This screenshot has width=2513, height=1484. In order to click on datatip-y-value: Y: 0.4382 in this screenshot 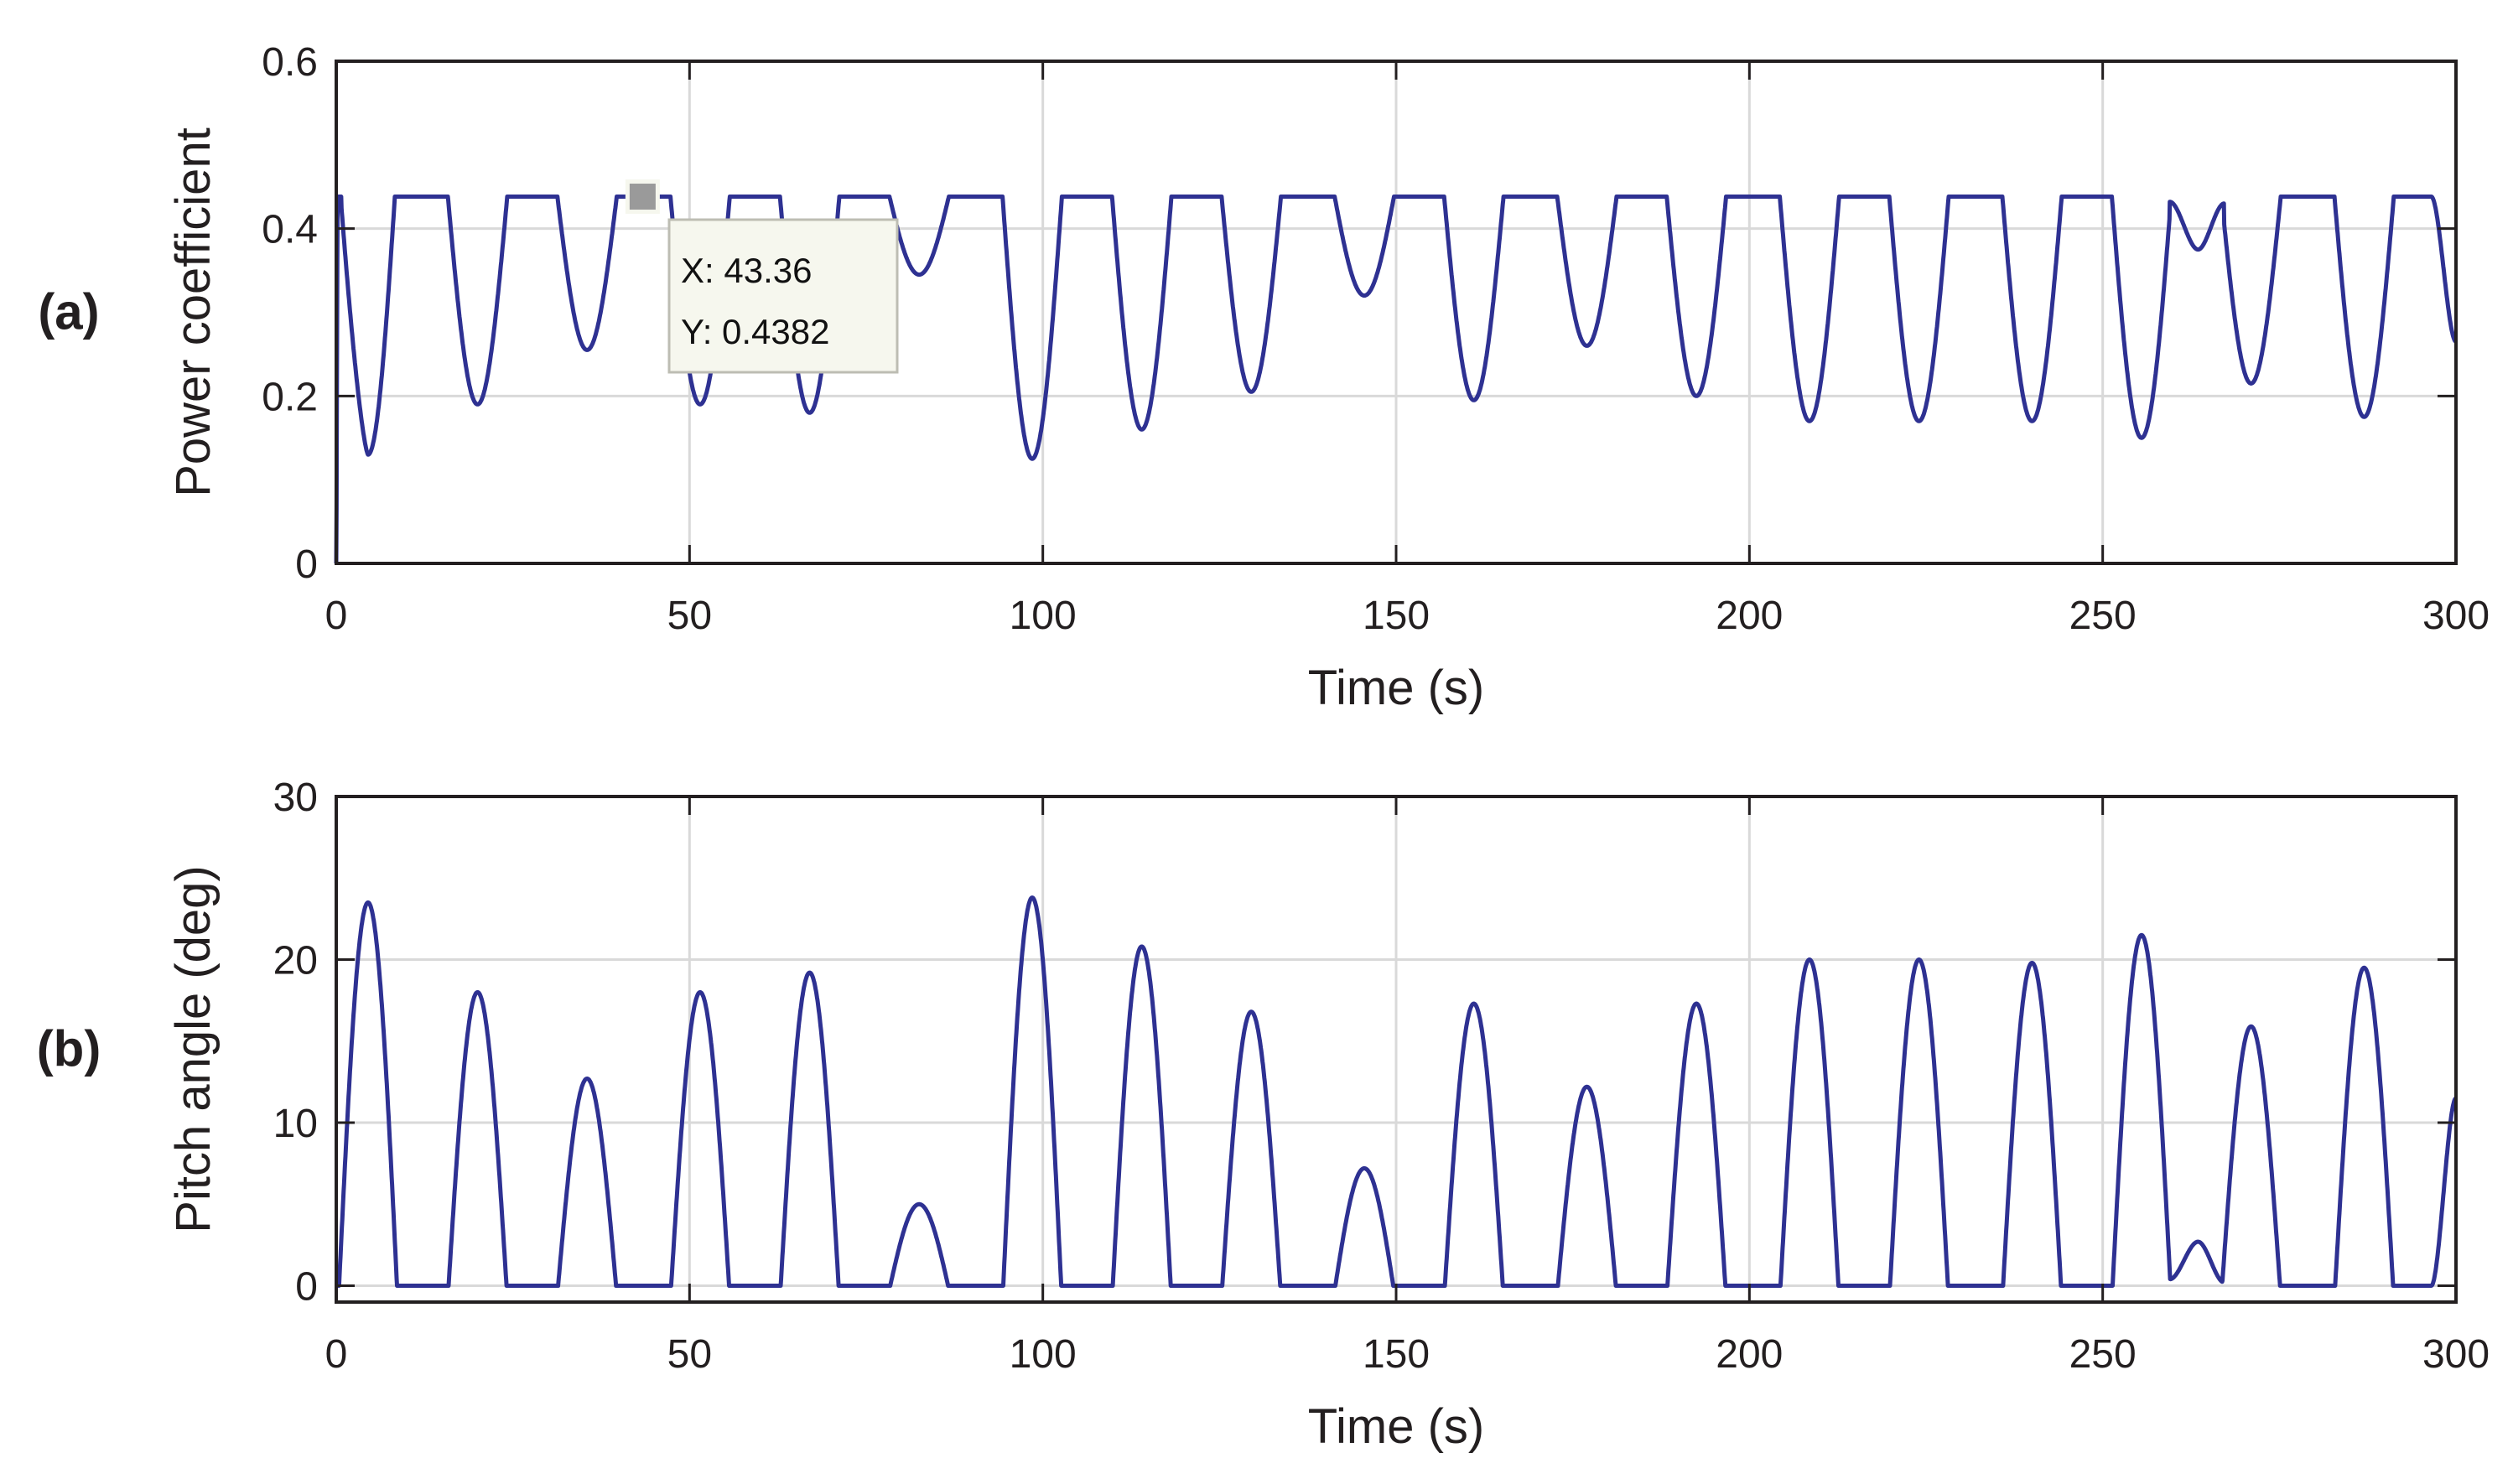, I will do `click(755, 331)`.